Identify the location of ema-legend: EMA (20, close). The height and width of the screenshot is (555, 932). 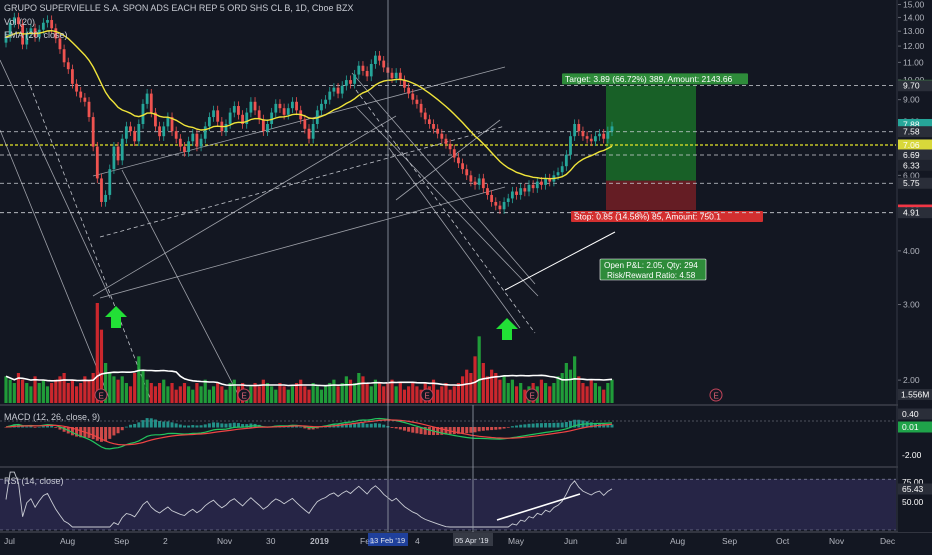
(36, 35).